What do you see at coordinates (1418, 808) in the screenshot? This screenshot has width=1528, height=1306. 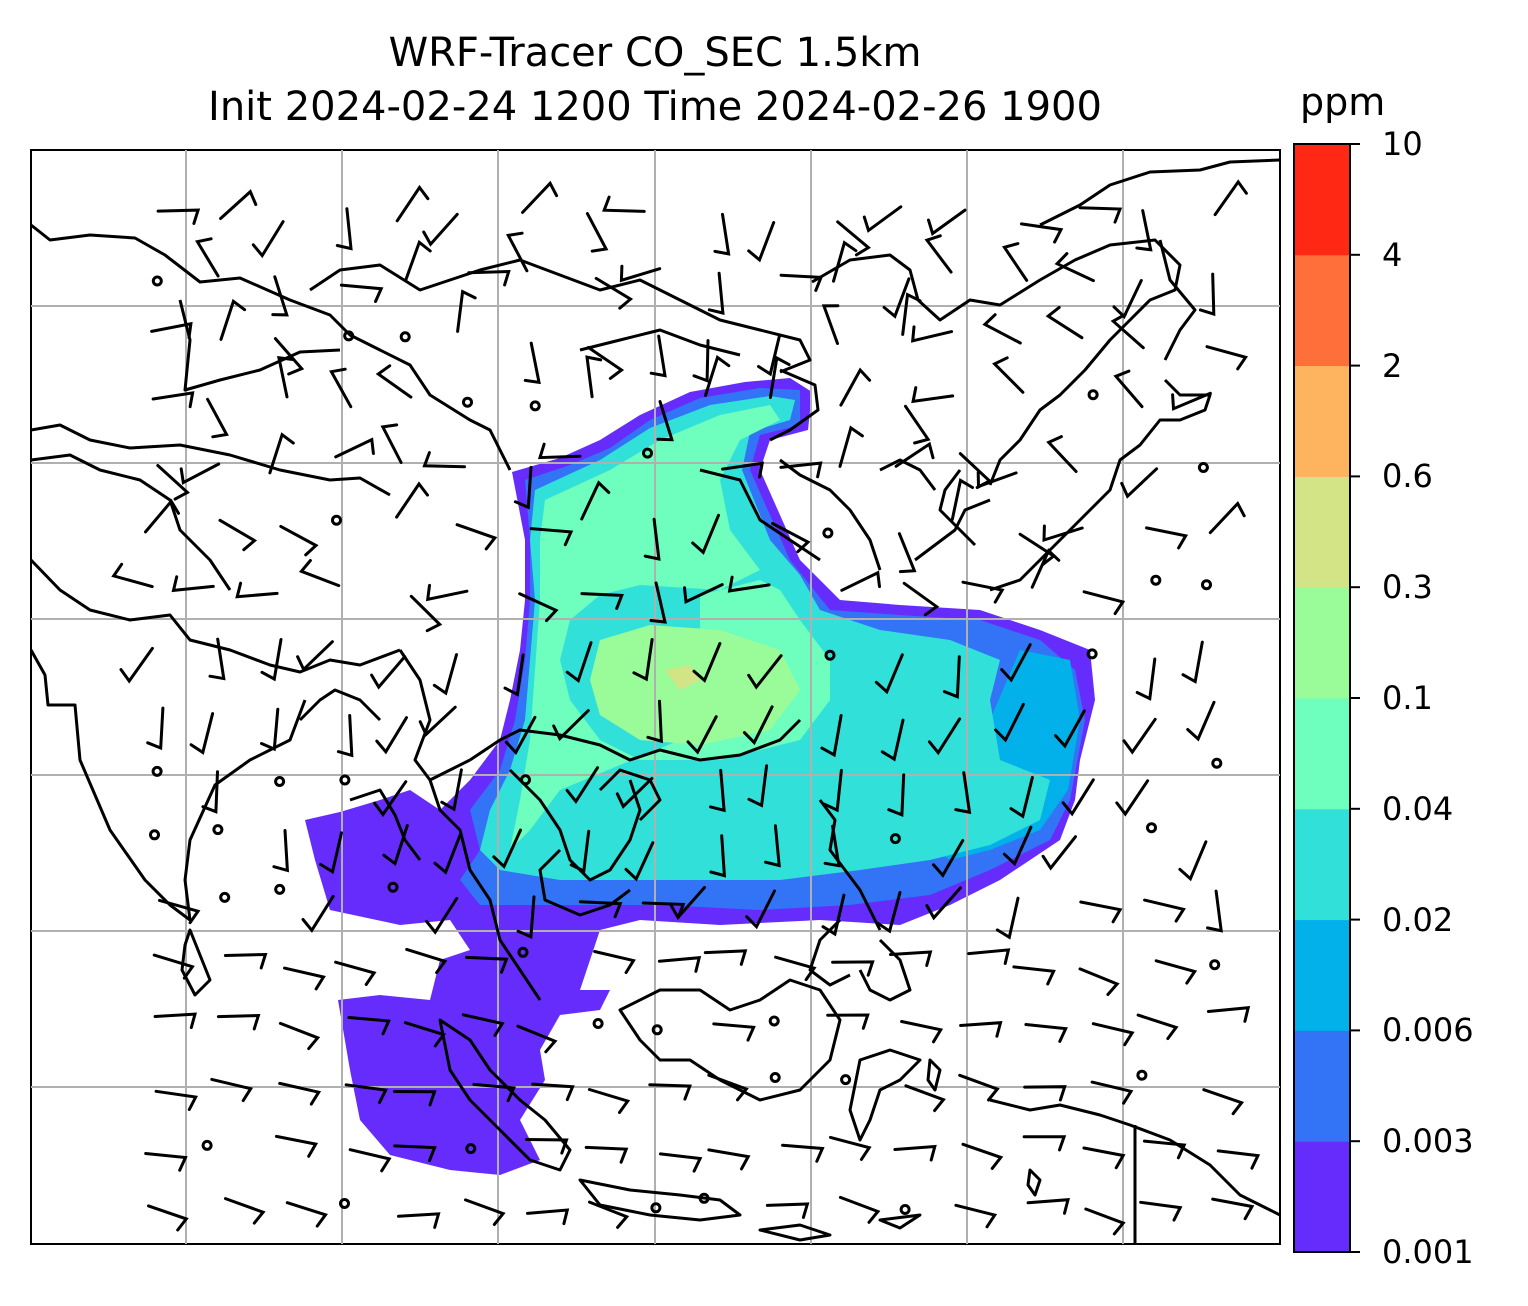 I see `colorbar-tick-label: 0.04` at bounding box center [1418, 808].